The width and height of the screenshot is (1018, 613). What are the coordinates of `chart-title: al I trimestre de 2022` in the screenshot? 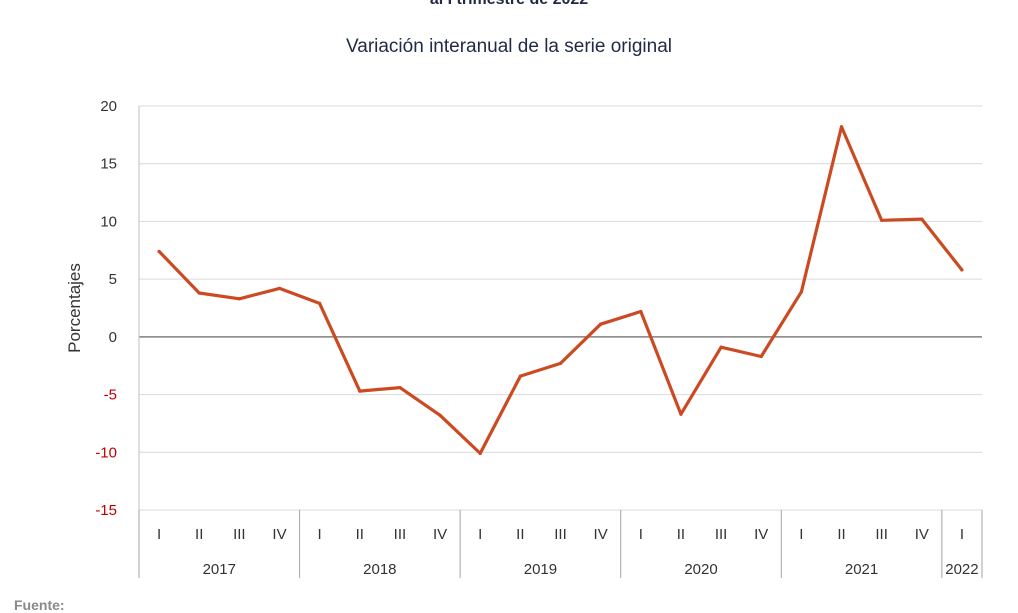 It's located at (509, 4).